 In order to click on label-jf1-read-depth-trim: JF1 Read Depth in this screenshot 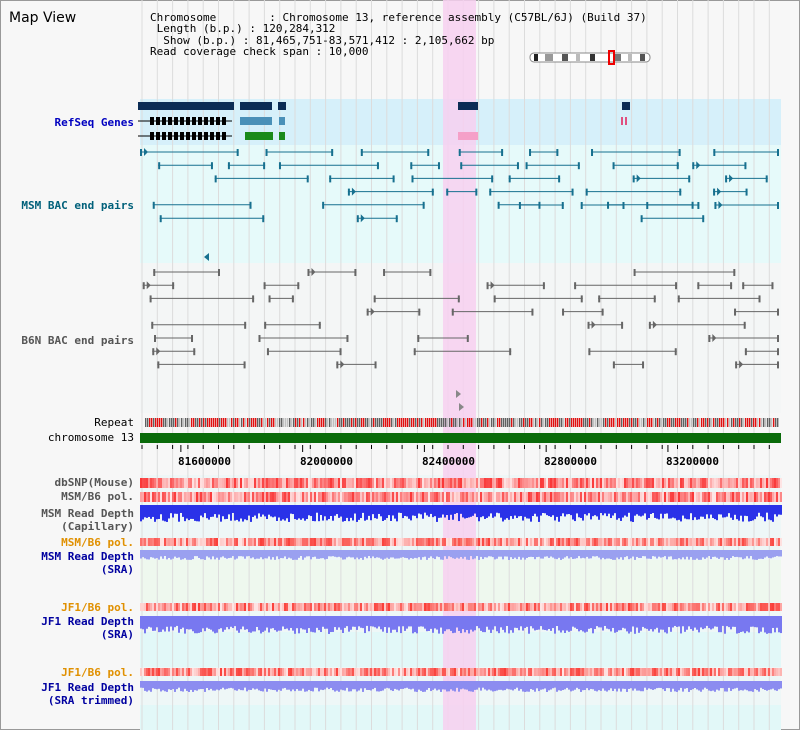, I will do `click(87, 687)`.